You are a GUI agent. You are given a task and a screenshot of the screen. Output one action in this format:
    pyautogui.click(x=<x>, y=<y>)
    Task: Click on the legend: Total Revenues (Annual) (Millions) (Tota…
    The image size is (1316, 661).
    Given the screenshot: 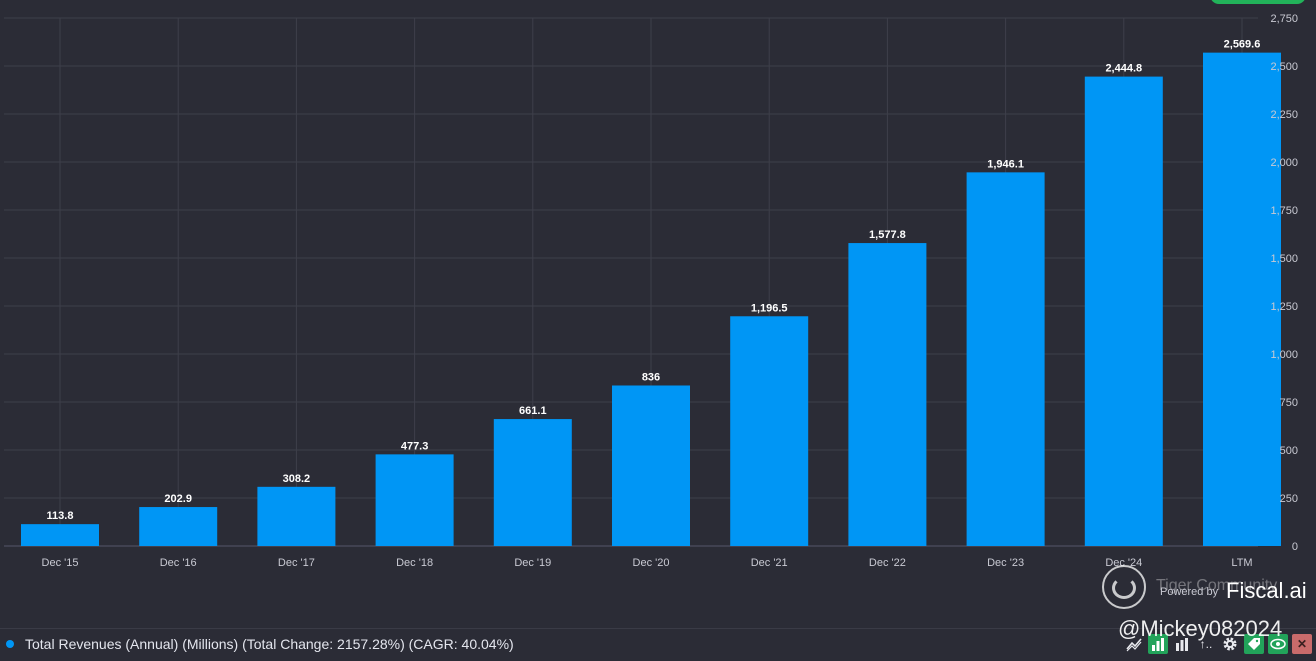 What is the action you would take?
    pyautogui.click(x=260, y=644)
    